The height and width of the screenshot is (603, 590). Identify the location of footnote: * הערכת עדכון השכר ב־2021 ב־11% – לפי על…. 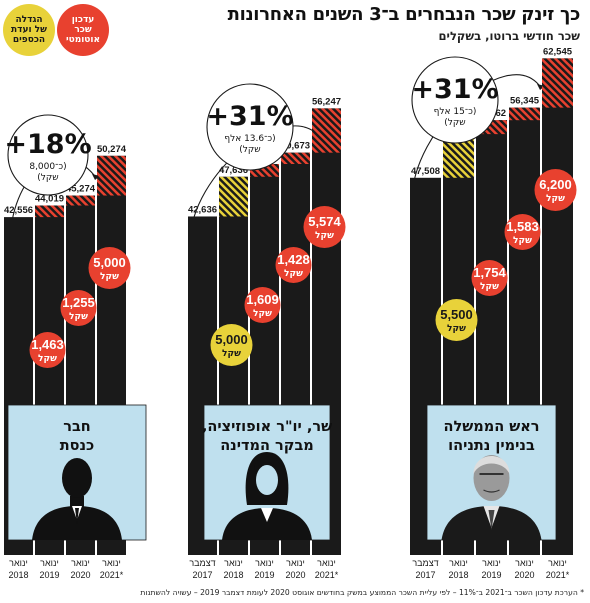
(362, 592).